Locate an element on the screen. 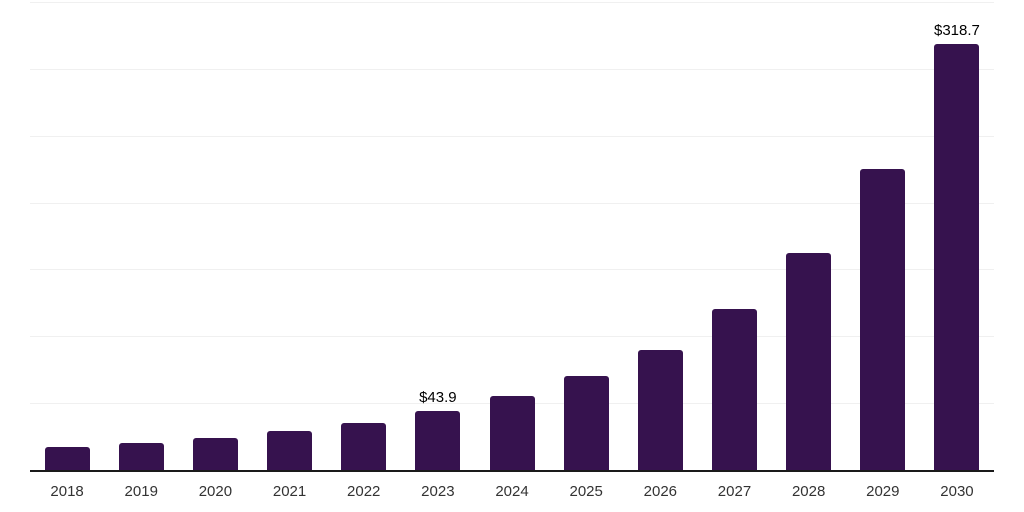 The image size is (1024, 512). bar-band-2020 is located at coordinates (215, 236).